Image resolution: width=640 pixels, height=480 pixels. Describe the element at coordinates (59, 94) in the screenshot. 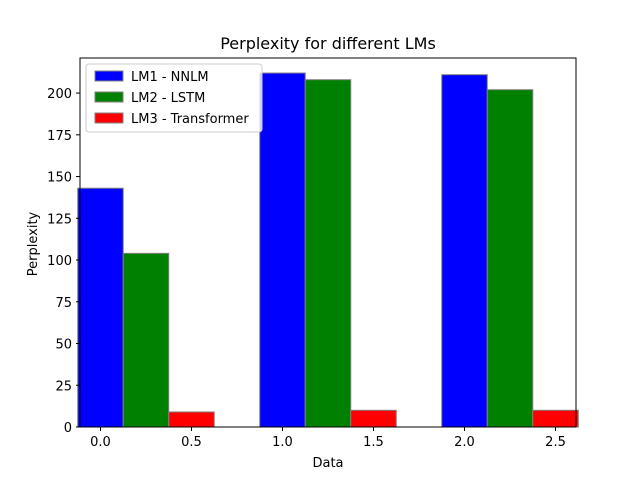

I see `y-tick-label: 200` at that location.